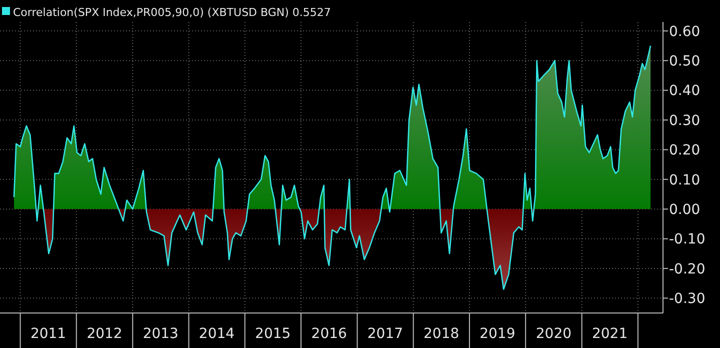  Describe the element at coordinates (329, 334) in the screenshot. I see `x-tick-label: 2016` at that location.